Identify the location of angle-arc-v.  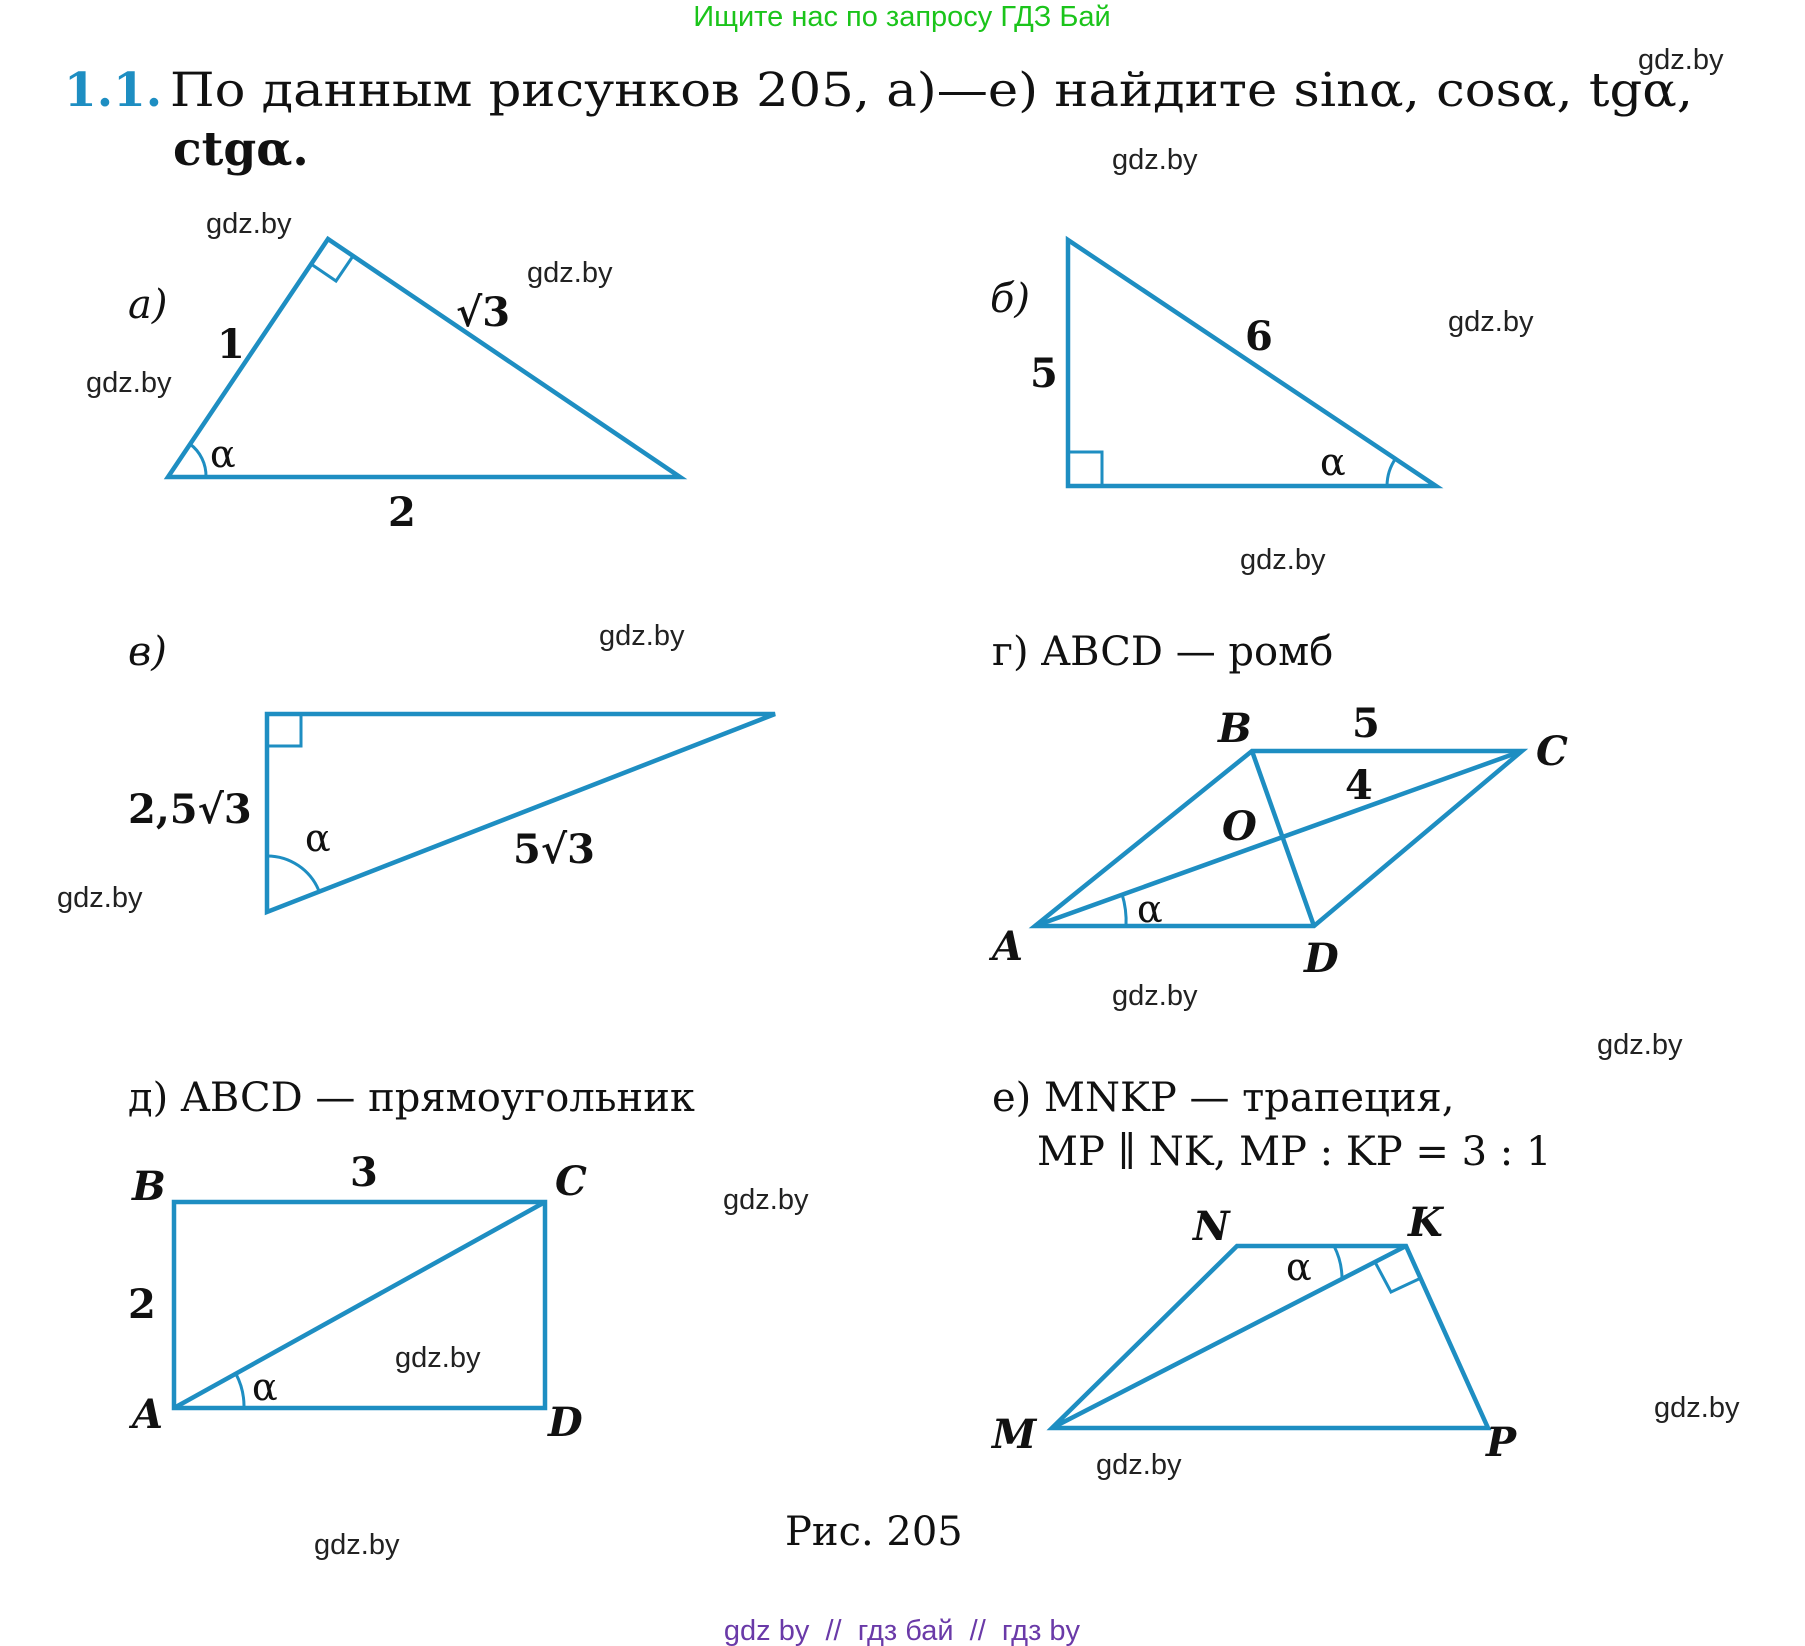
(293, 873).